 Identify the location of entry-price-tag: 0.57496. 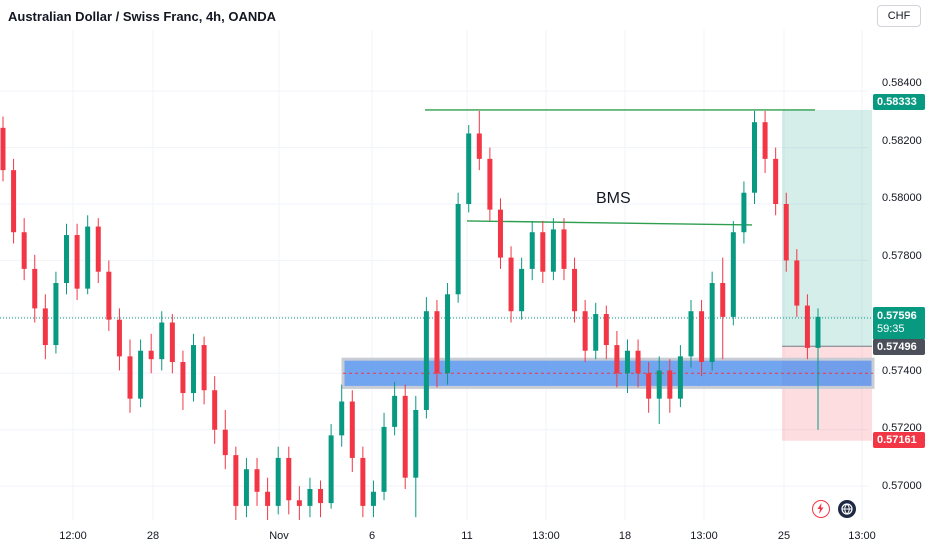
(899, 347).